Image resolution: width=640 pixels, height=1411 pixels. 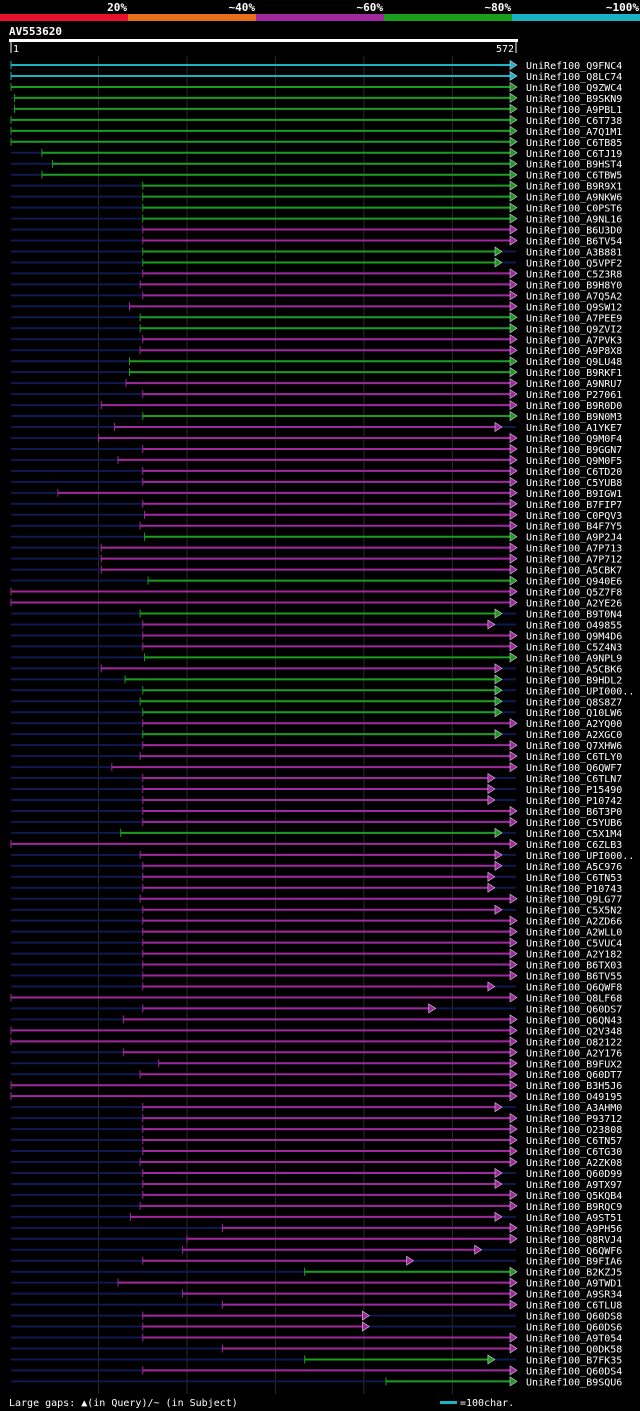 What do you see at coordinates (316, 888) in the screenshot?
I see `hit-row: UniRef100_P10743` at bounding box center [316, 888].